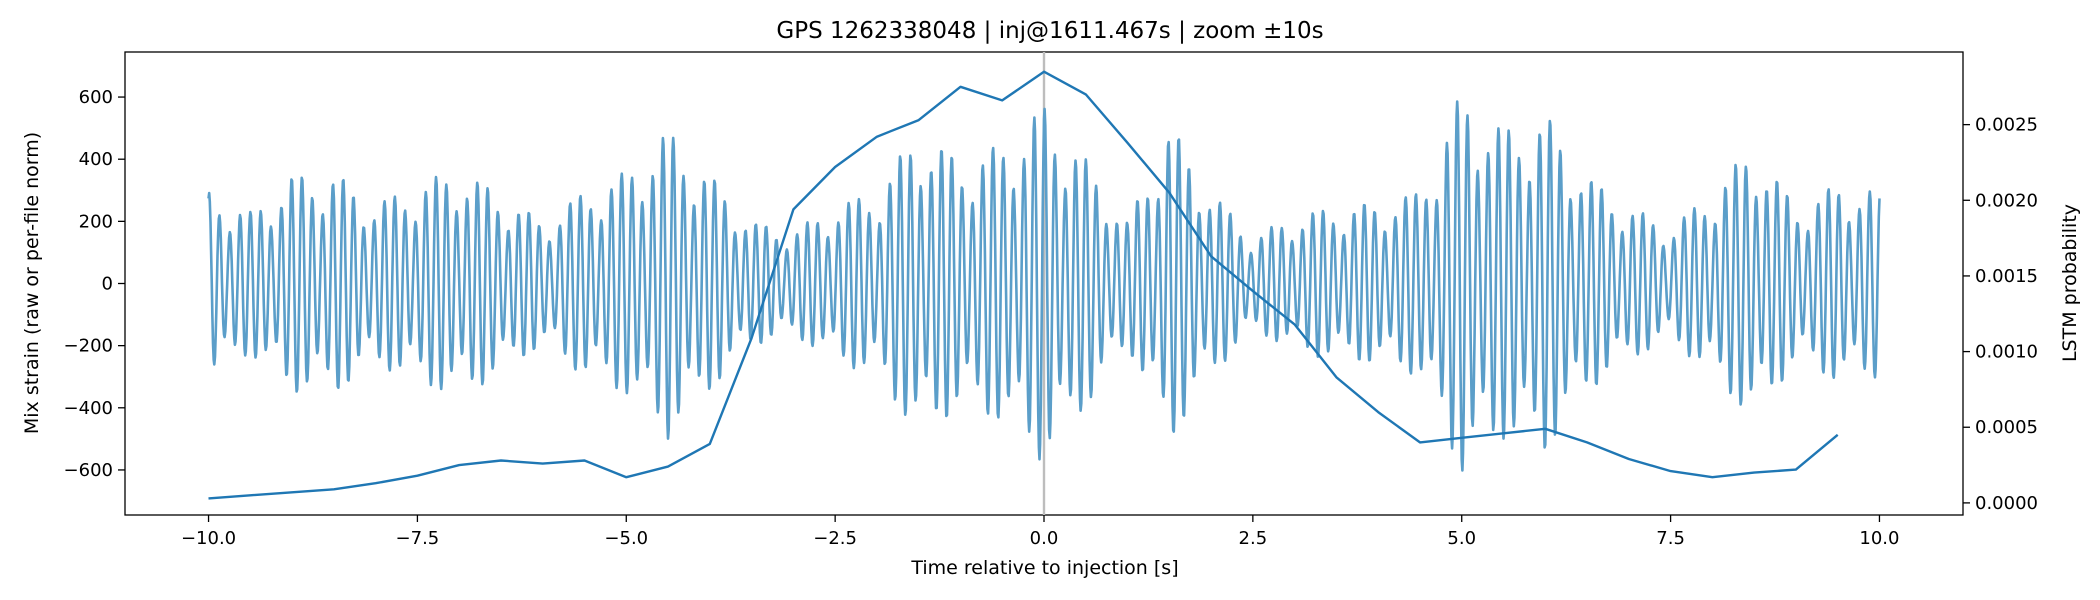 The width and height of the screenshot is (2100, 600). What do you see at coordinates (2070, 283) in the screenshot?
I see `right-y-axis-label: LSTM probability` at bounding box center [2070, 283].